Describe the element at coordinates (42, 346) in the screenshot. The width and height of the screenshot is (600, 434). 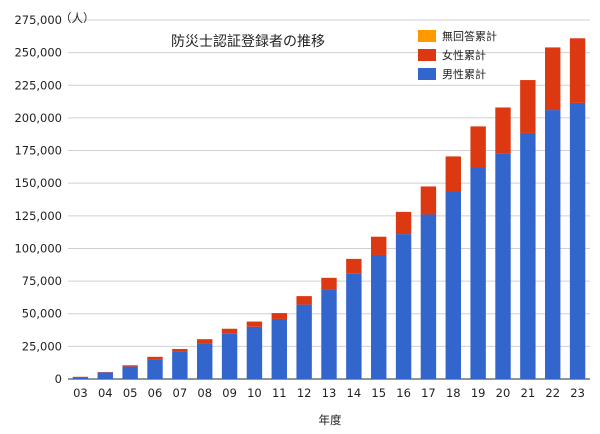
I see `y-tick-label: 25,000` at that location.